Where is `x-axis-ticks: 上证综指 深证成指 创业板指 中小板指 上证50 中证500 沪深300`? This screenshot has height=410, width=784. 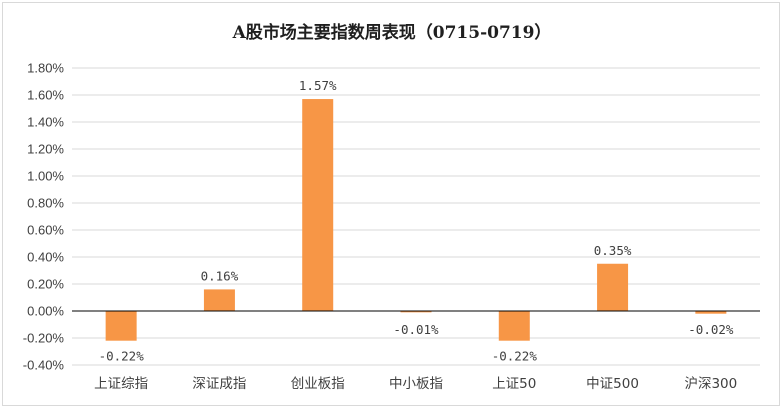 x-axis-ticks: 上证综指 深证成指 创业板指 中小板指 上证50 中证500 沪深300 is located at coordinates (415, 384).